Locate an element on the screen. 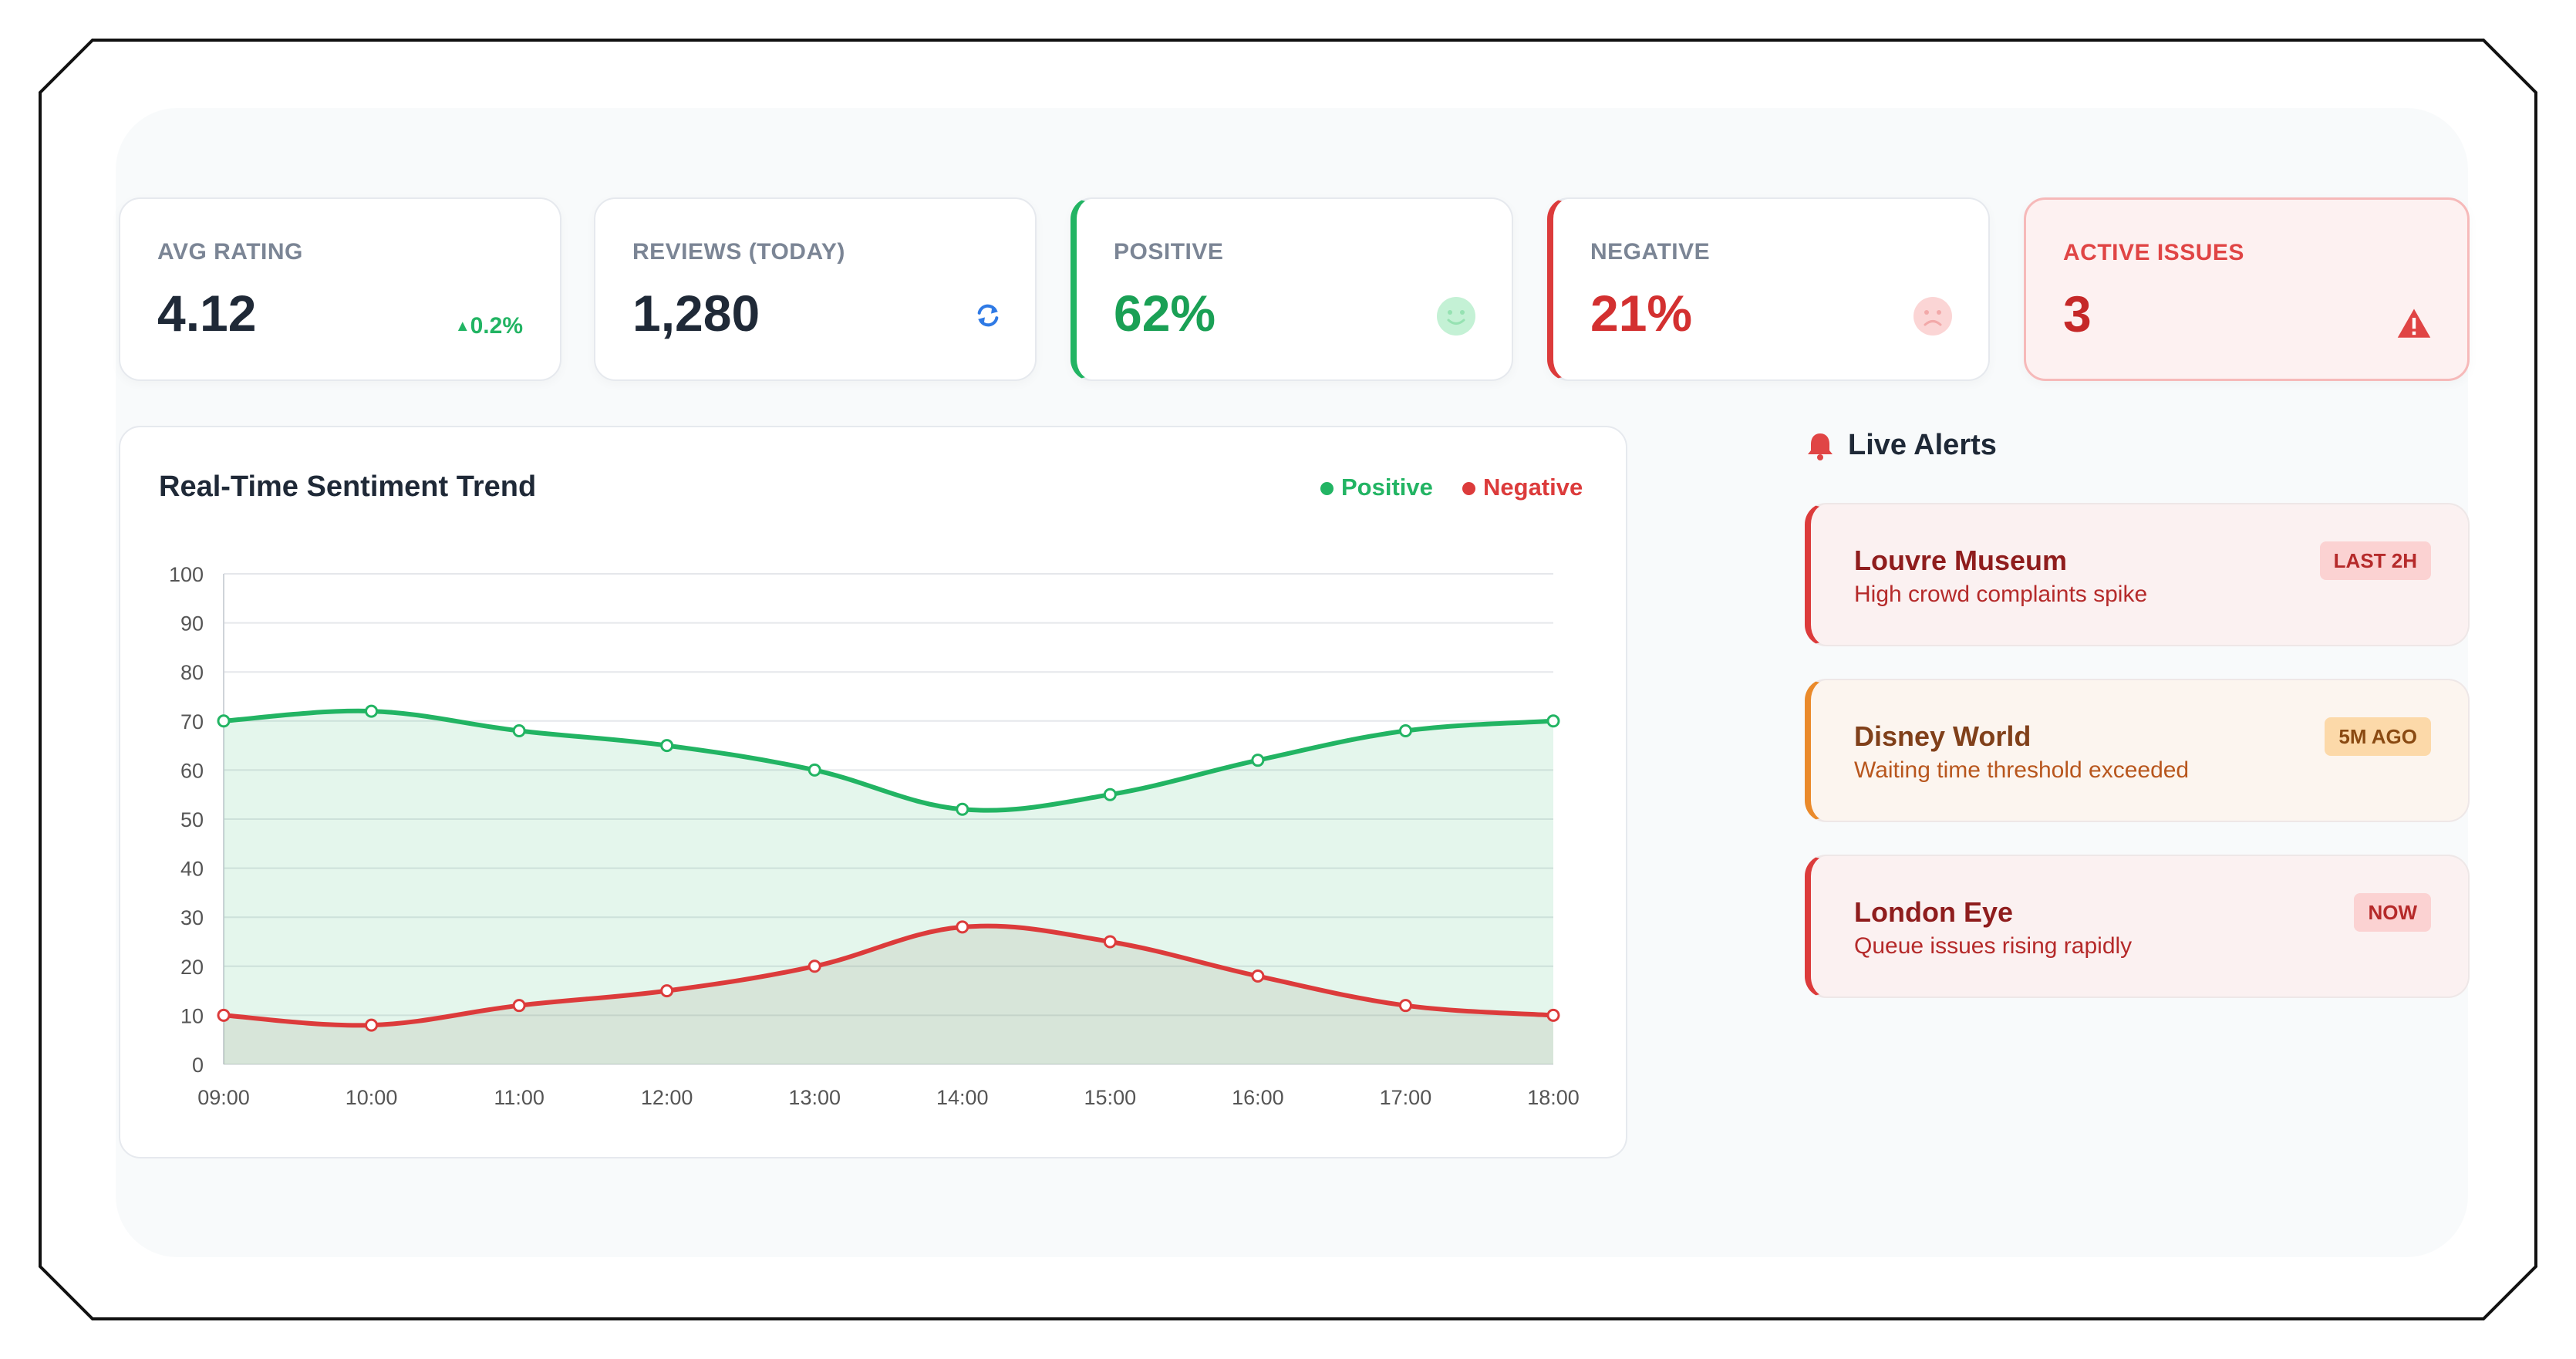 This screenshot has width=2576, height=1359. y-tick-label: 50 is located at coordinates (192, 819).